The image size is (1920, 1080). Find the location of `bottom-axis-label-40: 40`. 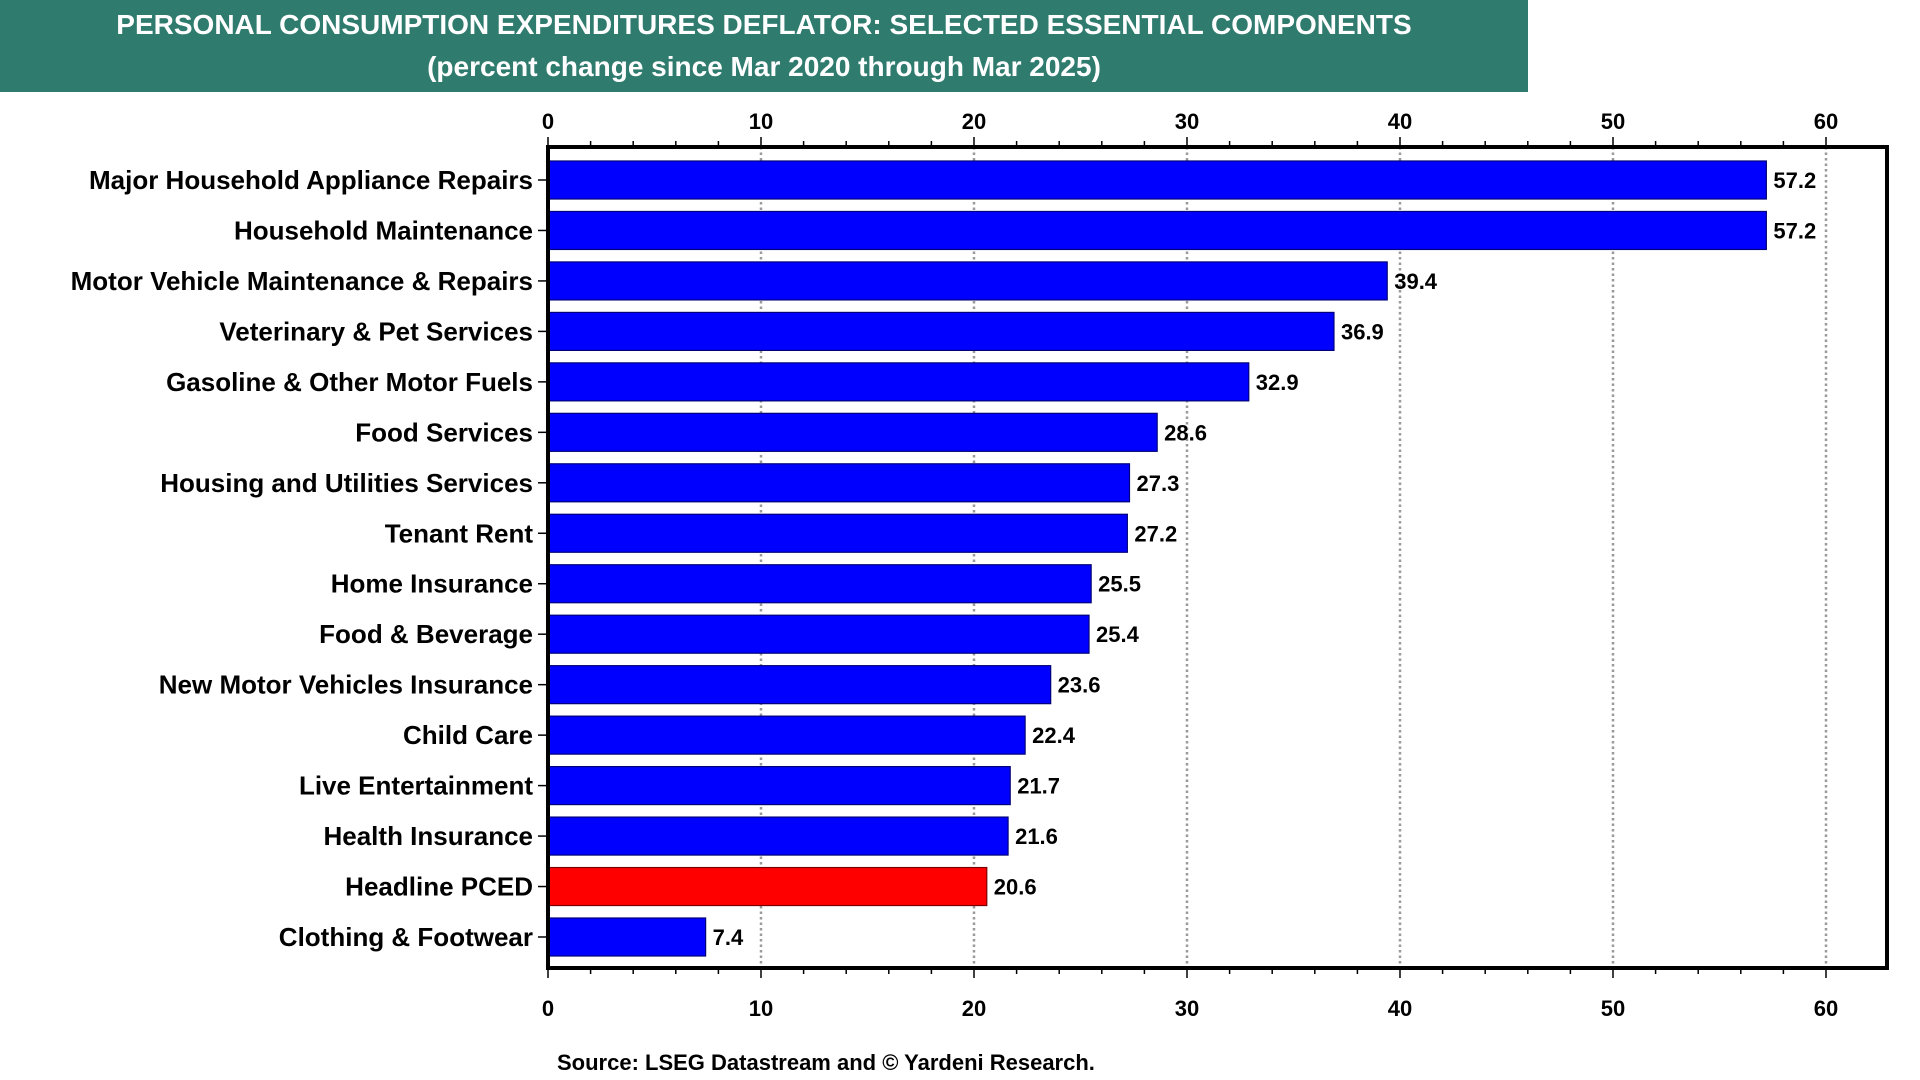

bottom-axis-label-40: 40 is located at coordinates (1400, 1008).